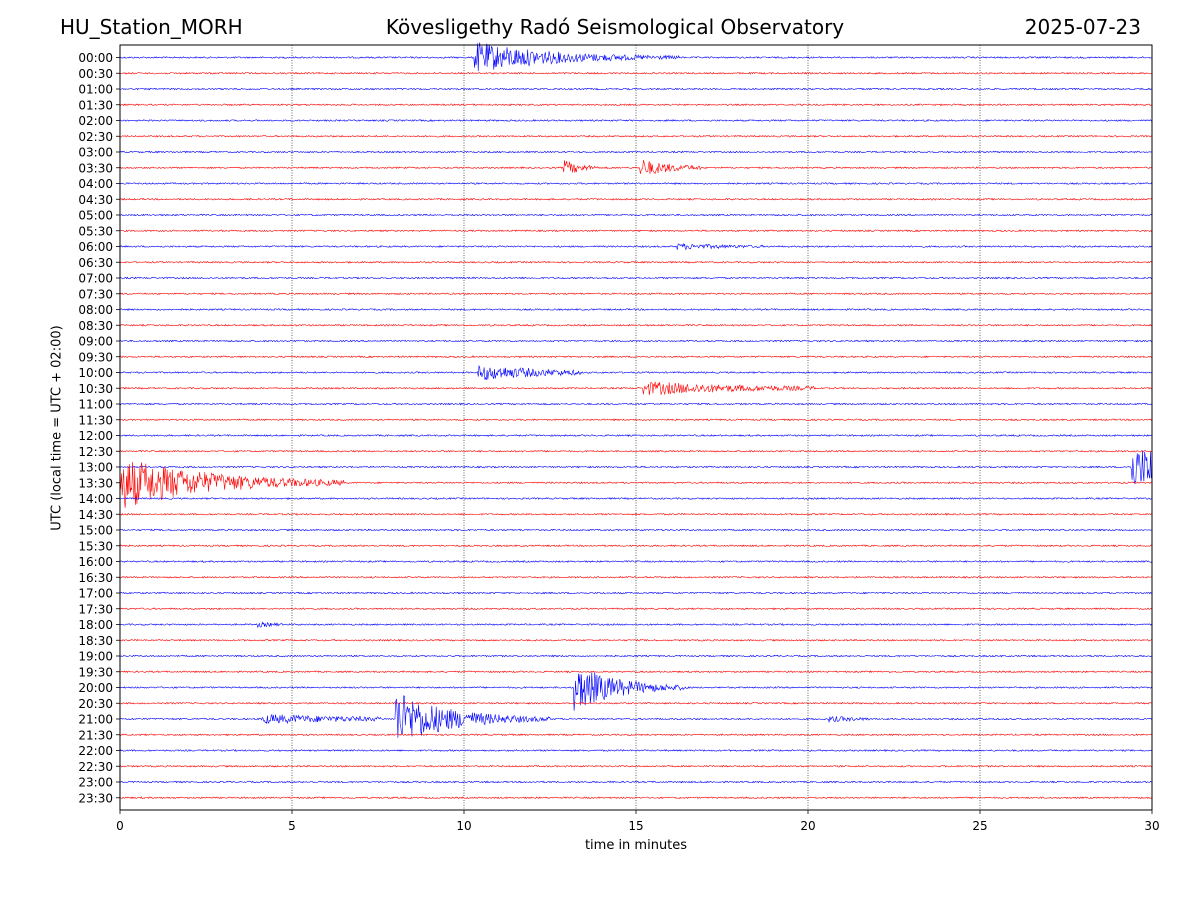  Describe the element at coordinates (95, 499) in the screenshot. I see `y-tick-label-1400: 14:00` at that location.